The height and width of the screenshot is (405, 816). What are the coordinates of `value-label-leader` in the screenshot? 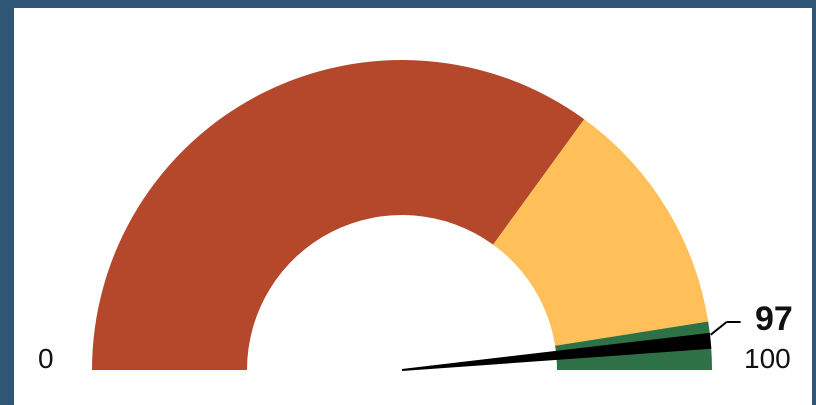 It's located at (718, 328).